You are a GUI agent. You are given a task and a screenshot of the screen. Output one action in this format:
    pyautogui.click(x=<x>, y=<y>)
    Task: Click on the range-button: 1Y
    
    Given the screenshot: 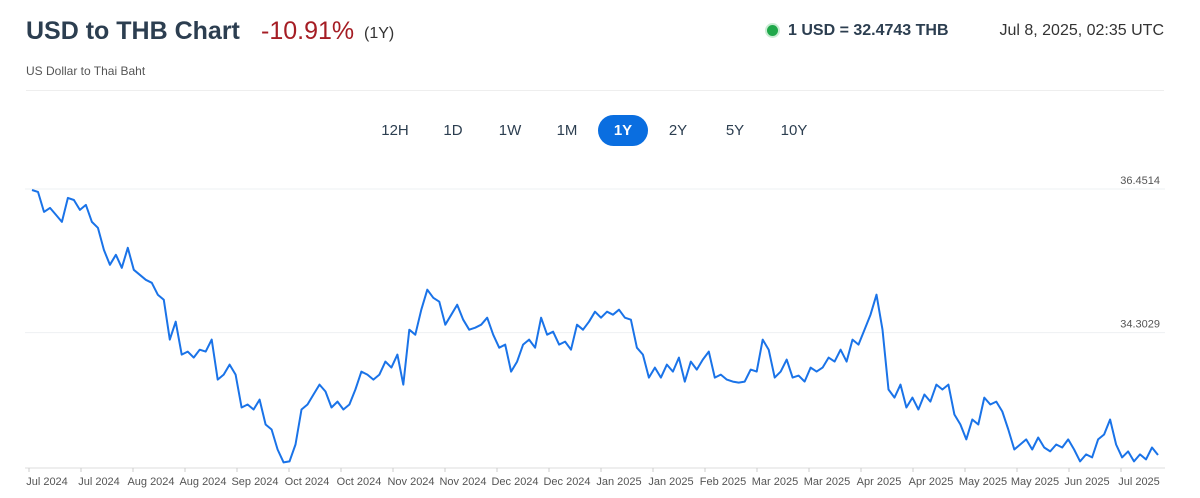 What is the action you would take?
    pyautogui.click(x=623, y=130)
    